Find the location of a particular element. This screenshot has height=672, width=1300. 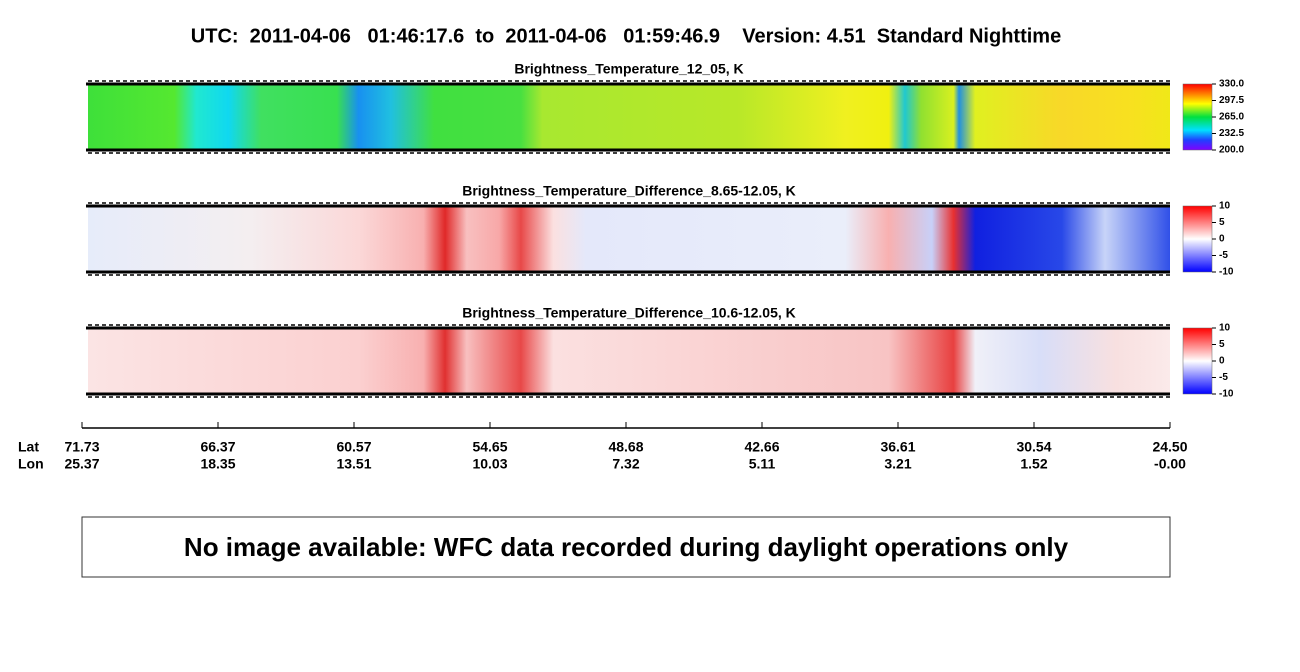

lon-label: 13.51 is located at coordinates (353, 464).